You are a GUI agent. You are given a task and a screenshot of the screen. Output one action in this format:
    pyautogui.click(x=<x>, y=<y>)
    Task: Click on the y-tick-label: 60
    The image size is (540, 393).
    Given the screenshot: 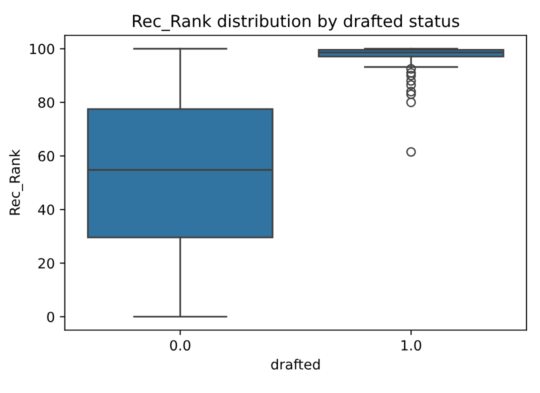 What is the action you would take?
    pyautogui.click(x=46, y=156)
    